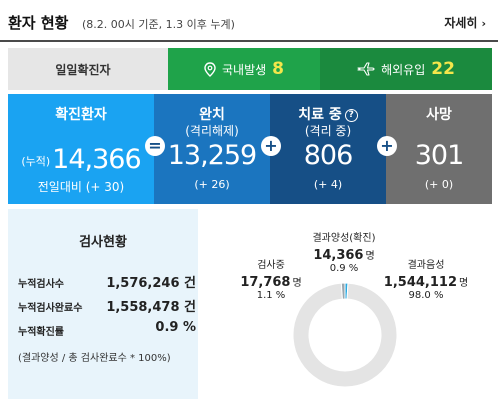  I want to click on test-row-key: 누적검사완료수, so click(50, 308).